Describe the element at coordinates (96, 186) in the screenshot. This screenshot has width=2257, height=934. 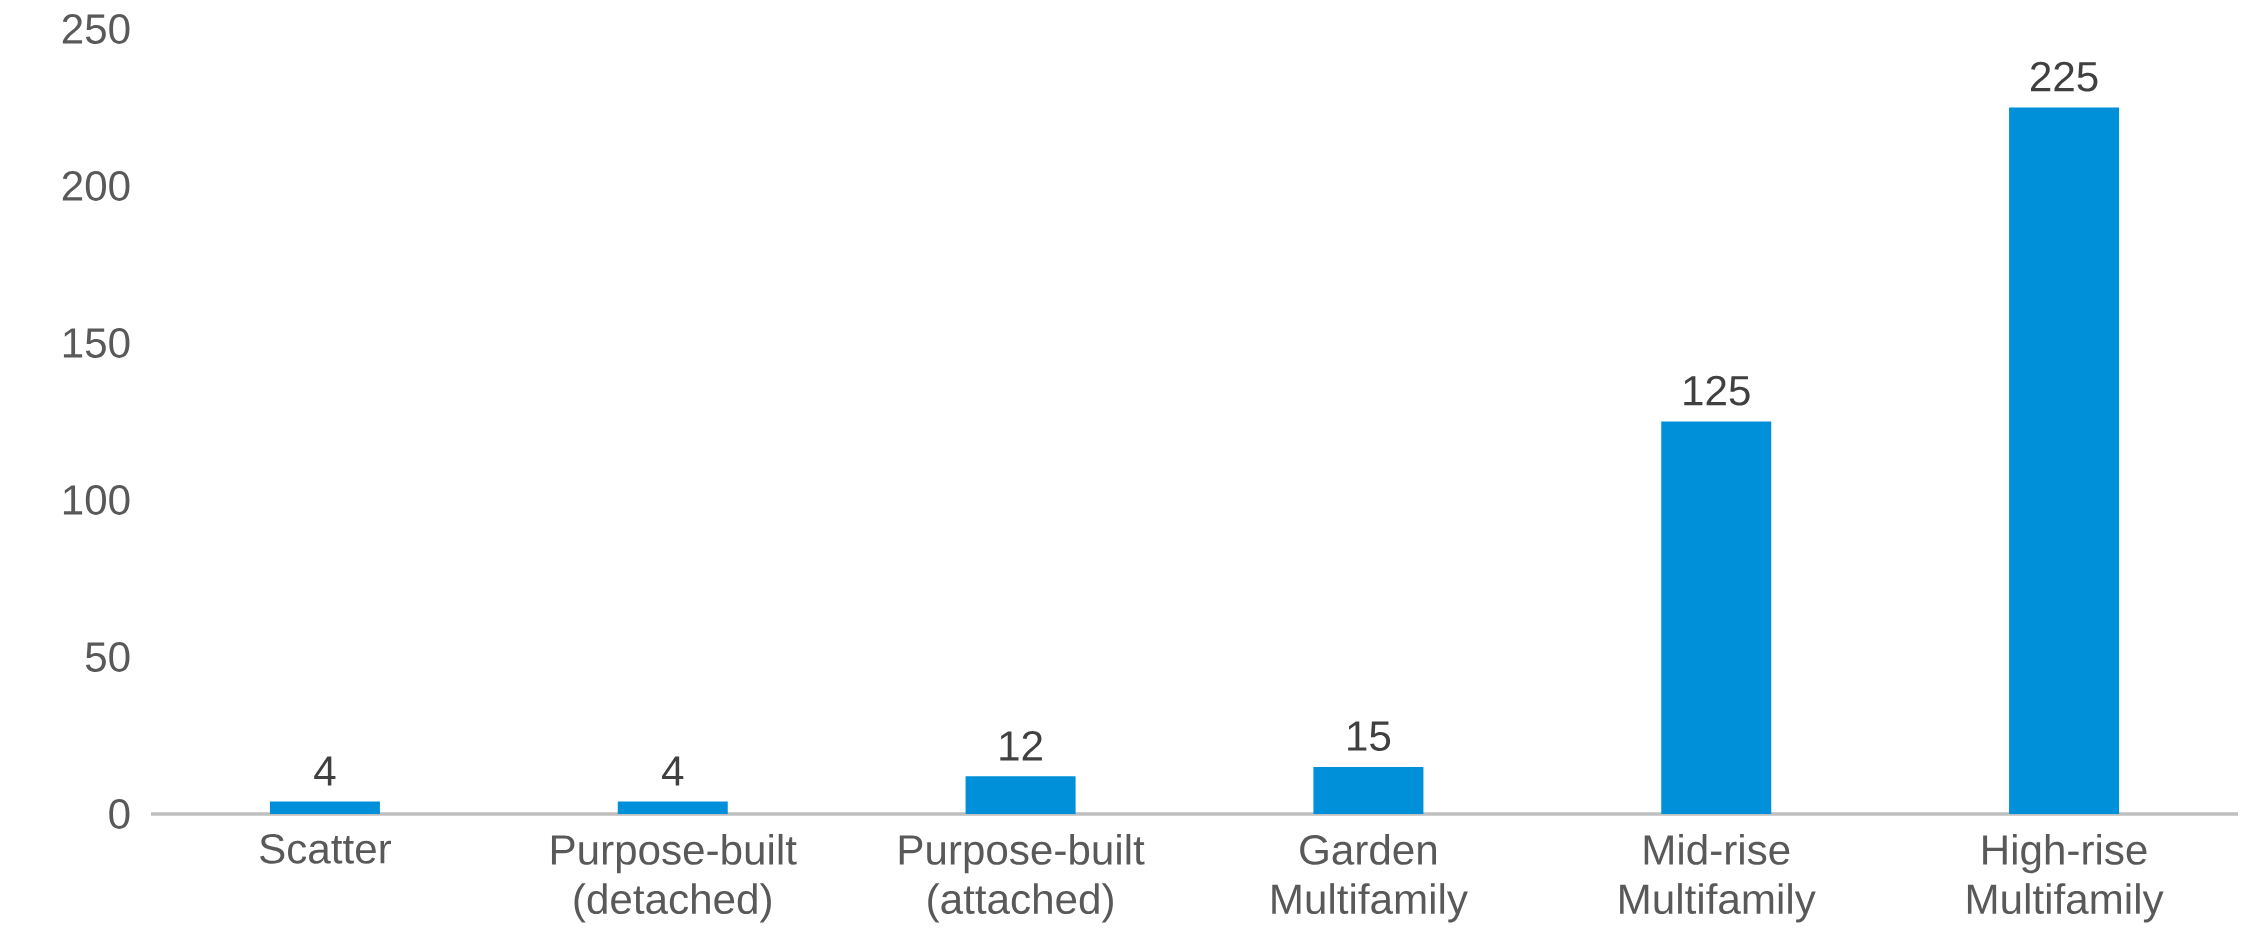
I see `y-tick-label: 200` at that location.